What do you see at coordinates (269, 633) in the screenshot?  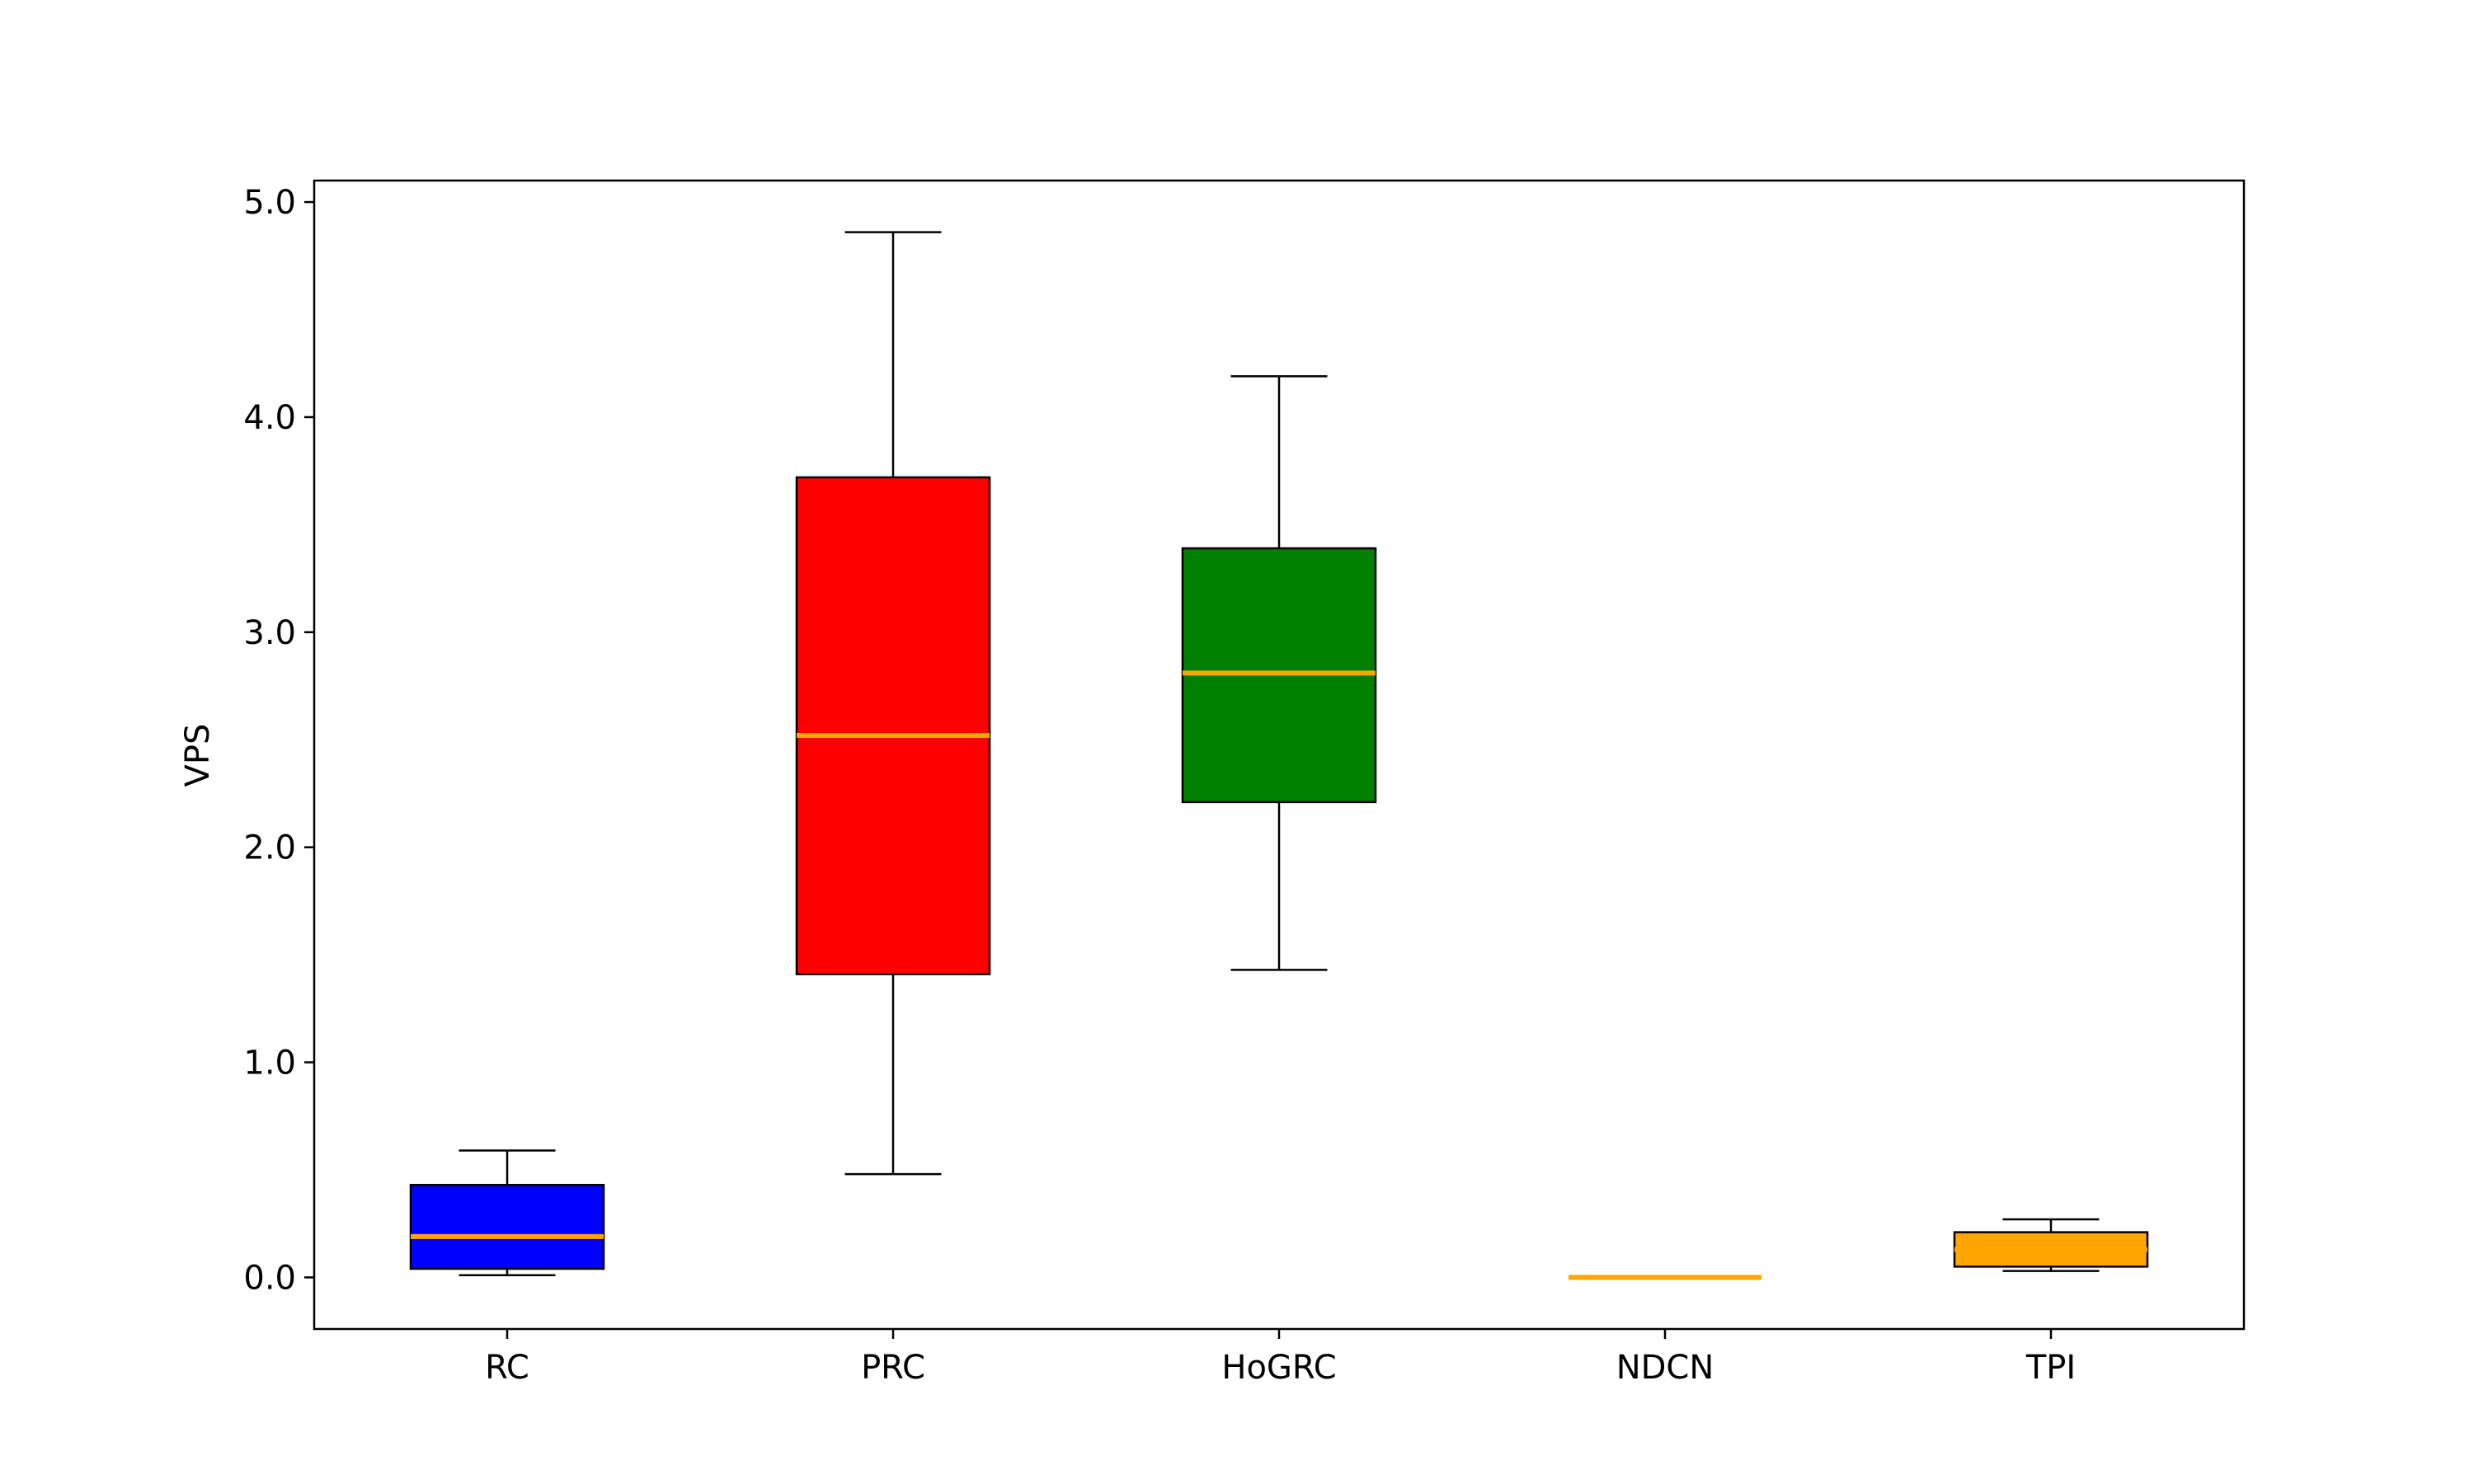 I see `y-tick-label: 3.0` at bounding box center [269, 633].